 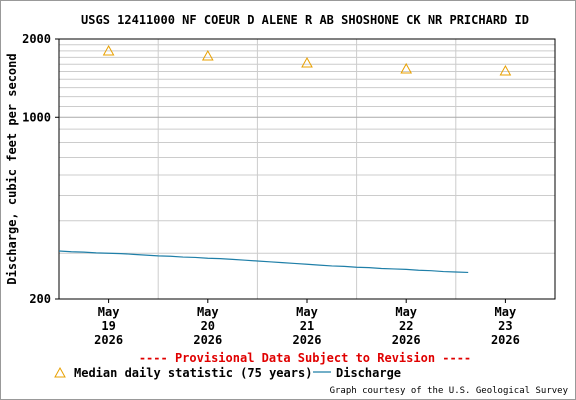 I want to click on x-tick-line: 19, so click(x=108, y=326).